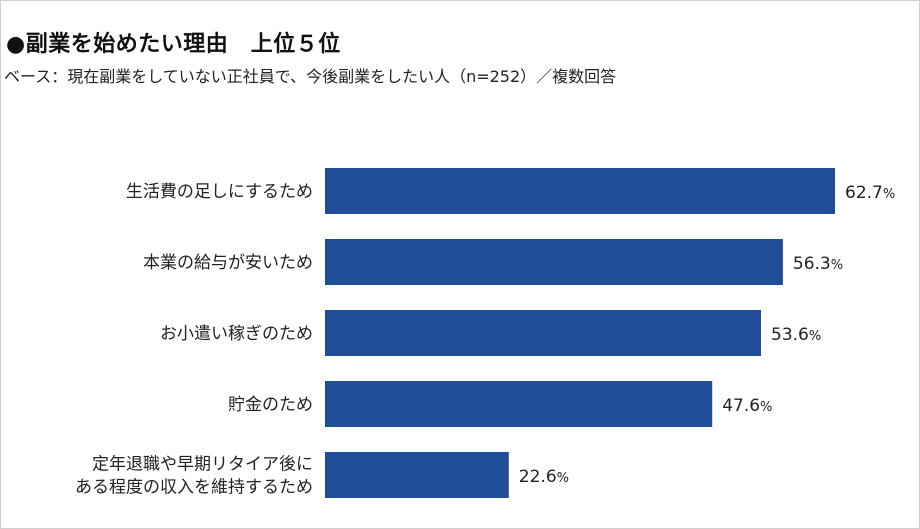 The image size is (920, 529). Describe the element at coordinates (270, 405) in the screenshot. I see `category-label-4: 貯金のため` at that location.